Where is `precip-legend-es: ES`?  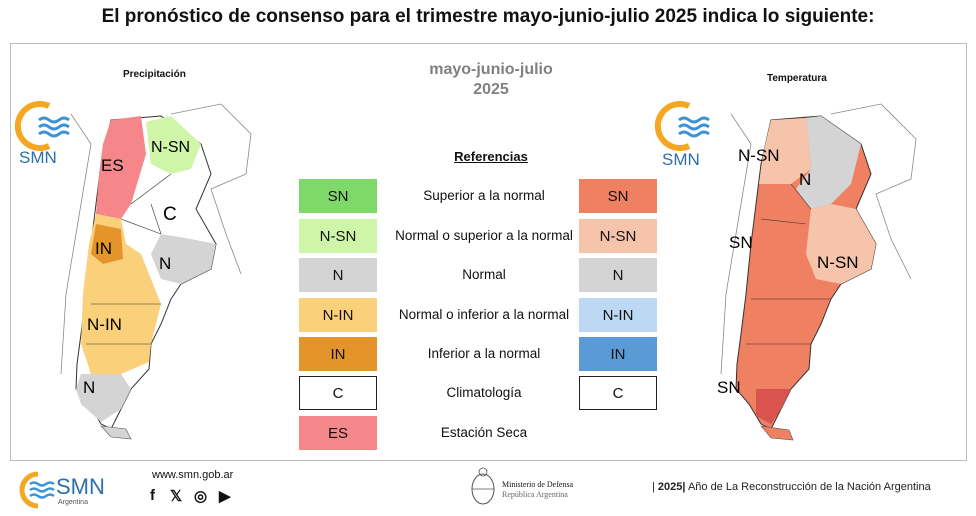
precip-legend-es: ES is located at coordinates (338, 433).